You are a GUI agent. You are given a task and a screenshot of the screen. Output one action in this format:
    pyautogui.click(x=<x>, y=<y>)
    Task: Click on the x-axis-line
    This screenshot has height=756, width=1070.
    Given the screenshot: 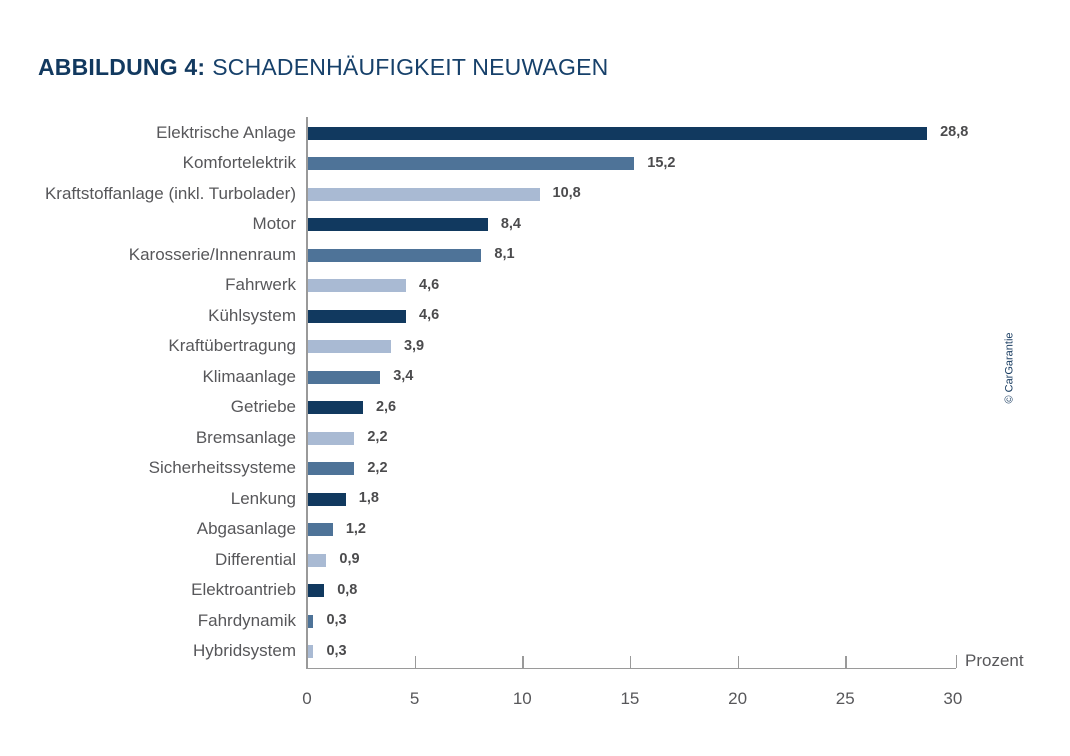 What is the action you would take?
    pyautogui.click(x=631, y=668)
    